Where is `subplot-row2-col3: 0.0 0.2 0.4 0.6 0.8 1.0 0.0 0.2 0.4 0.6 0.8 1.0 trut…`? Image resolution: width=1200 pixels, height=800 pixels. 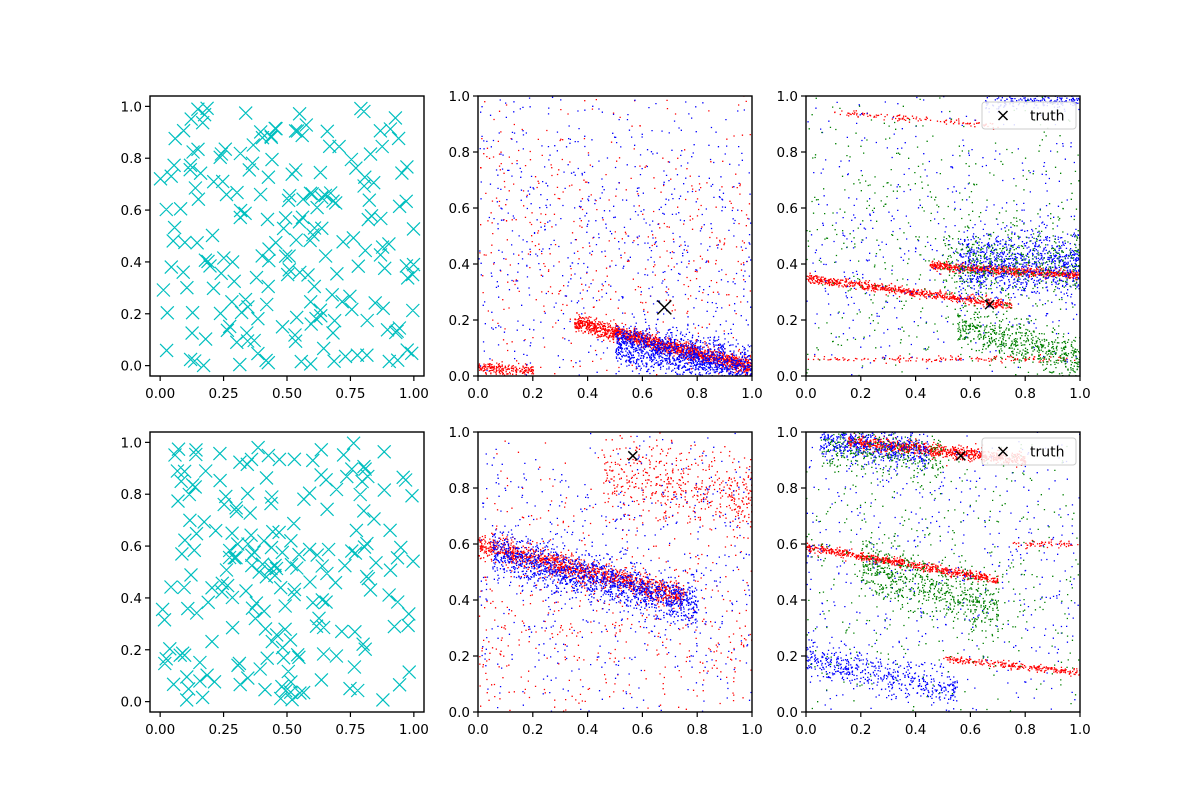 subplot-row2-col3: 0.0 0.2 0.4 0.6 0.8 1.0 0.0 0.2 0.4 0.6 0.8 1.0 trut… is located at coordinates (934, 581).